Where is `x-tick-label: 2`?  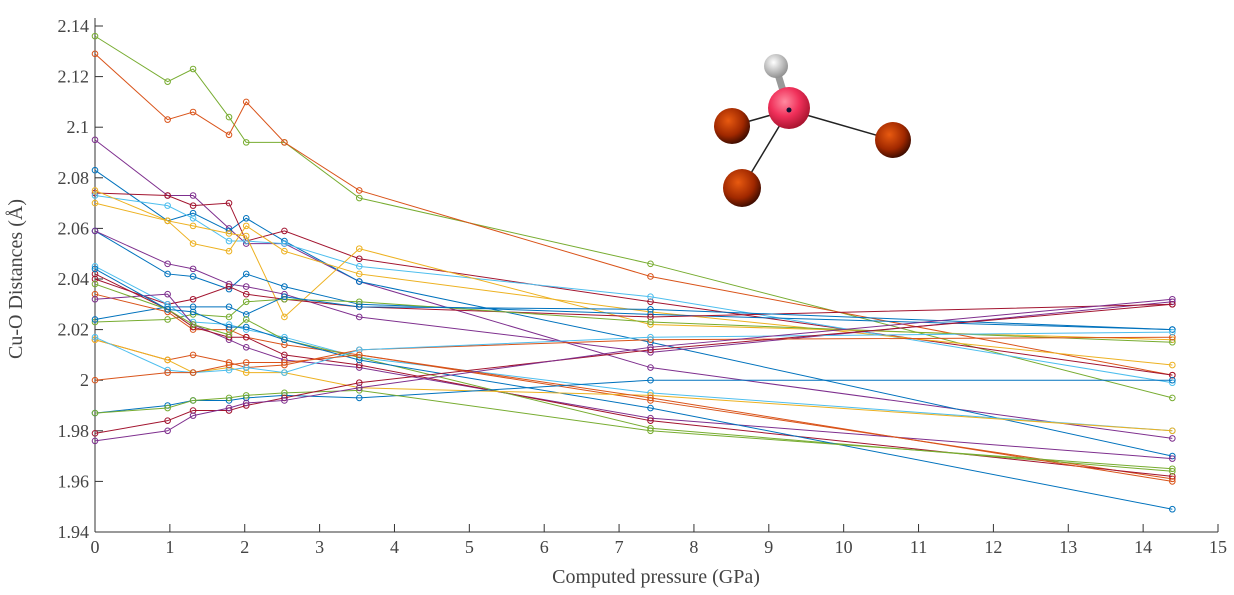 x-tick-label: 2 is located at coordinates (244, 547).